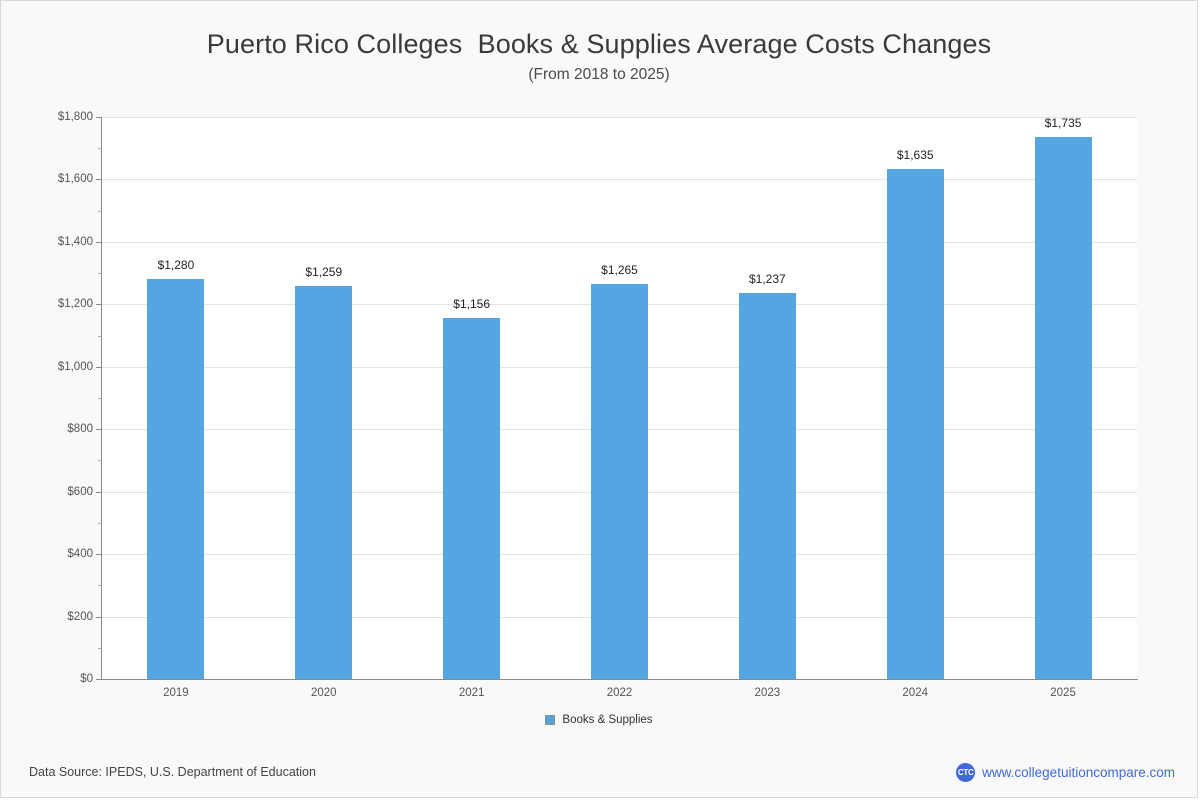 This screenshot has height=800, width=1200. What do you see at coordinates (324, 271) in the screenshot?
I see `bar-value-label: $1,259` at bounding box center [324, 271].